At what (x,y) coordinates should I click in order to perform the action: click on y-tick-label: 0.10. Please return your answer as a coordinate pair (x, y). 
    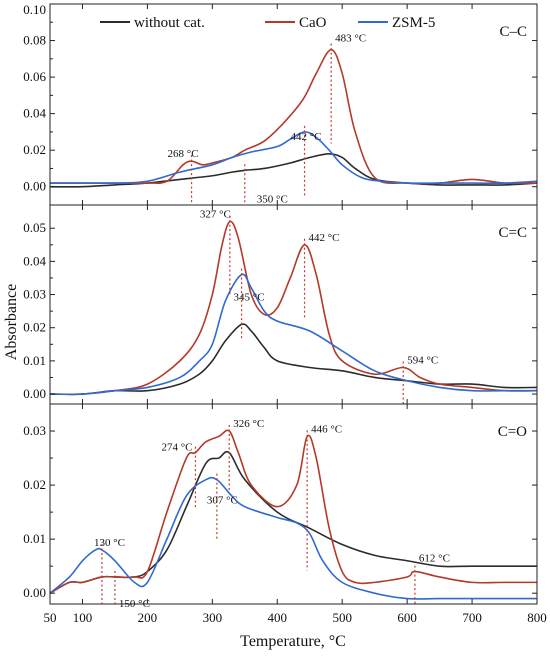
    Looking at the image, I should click on (34, 9).